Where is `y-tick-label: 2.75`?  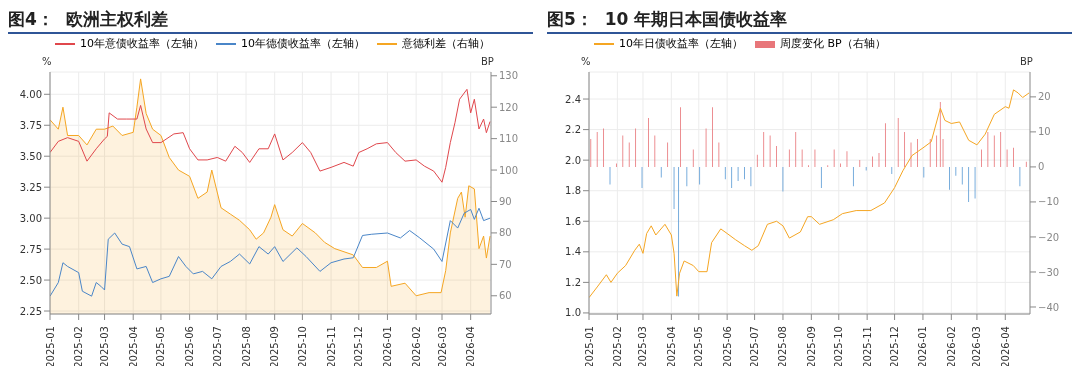
y-tick-label: 2.75 is located at coordinates (30, 249).